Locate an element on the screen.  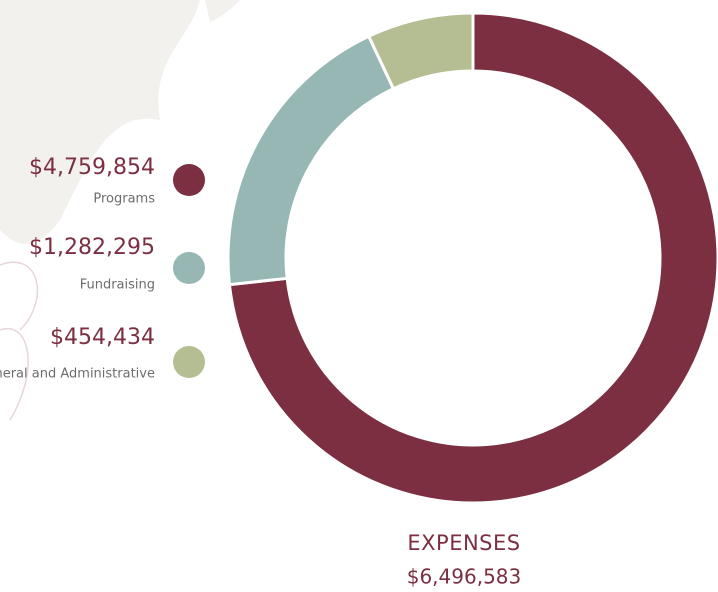
legend-label: Programs is located at coordinates (124, 199).